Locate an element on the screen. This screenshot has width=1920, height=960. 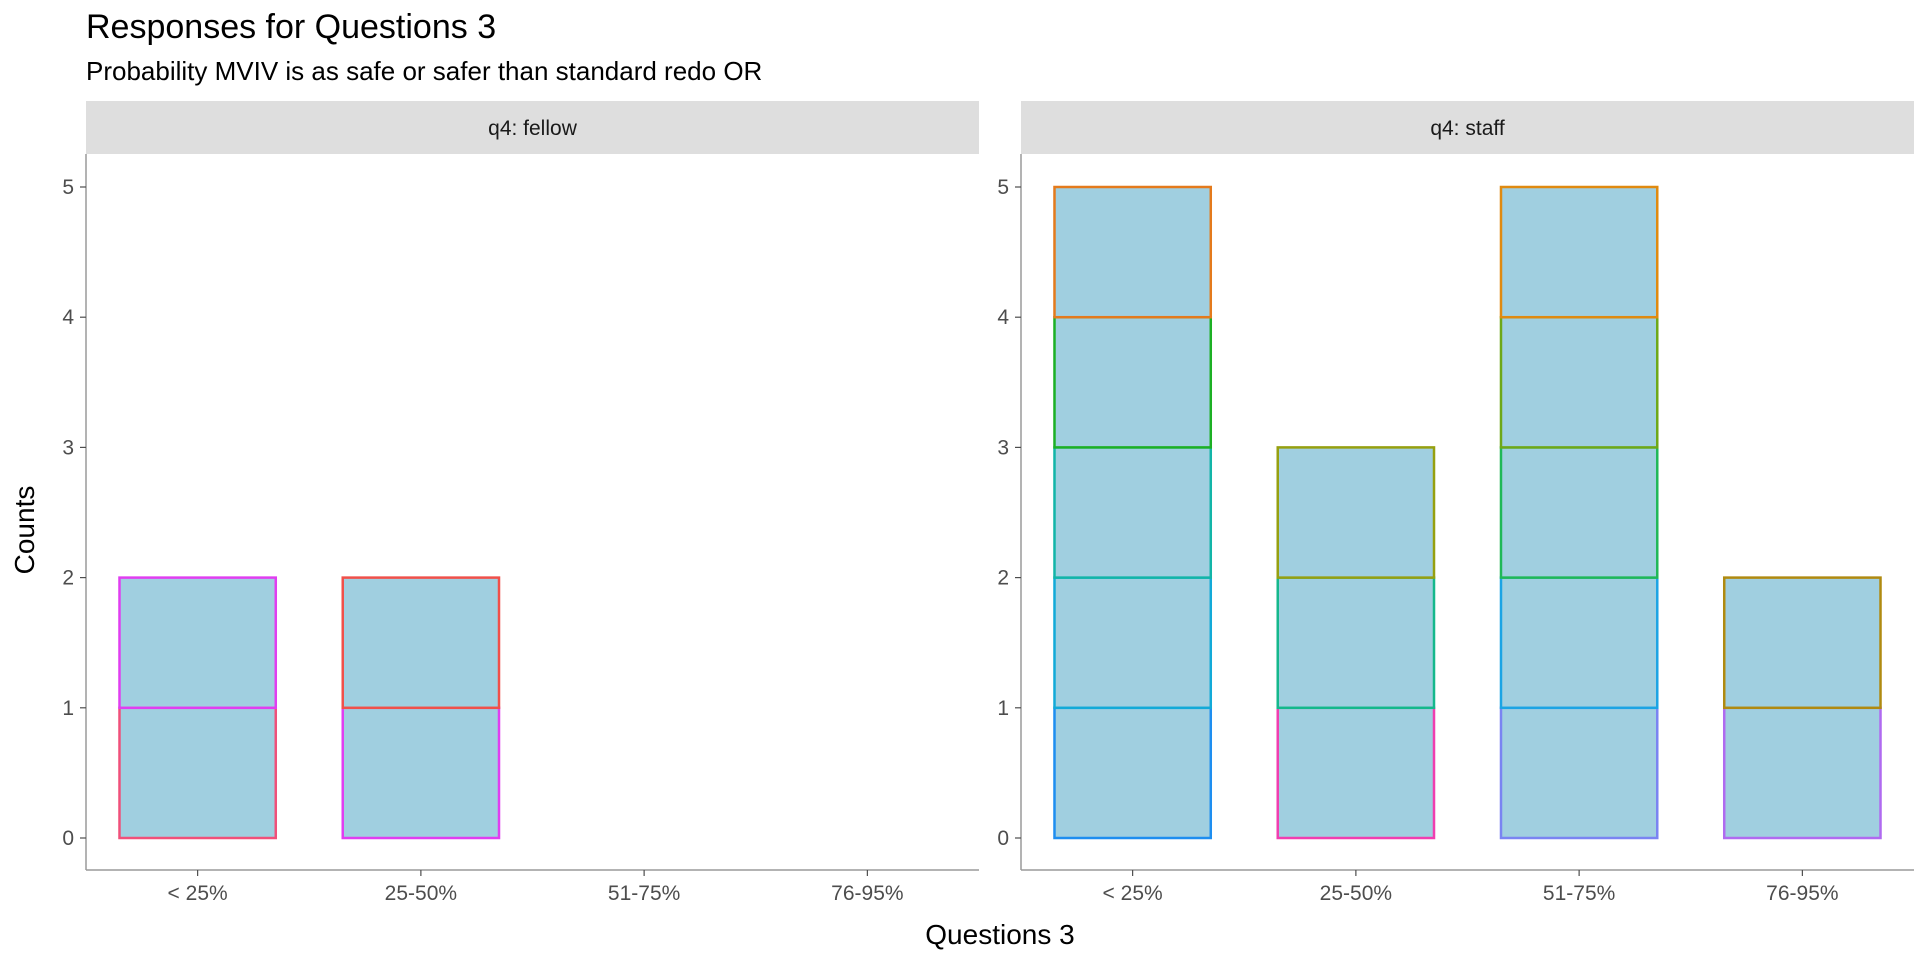
facet-strip-label: q4: staff is located at coordinates (1467, 128).